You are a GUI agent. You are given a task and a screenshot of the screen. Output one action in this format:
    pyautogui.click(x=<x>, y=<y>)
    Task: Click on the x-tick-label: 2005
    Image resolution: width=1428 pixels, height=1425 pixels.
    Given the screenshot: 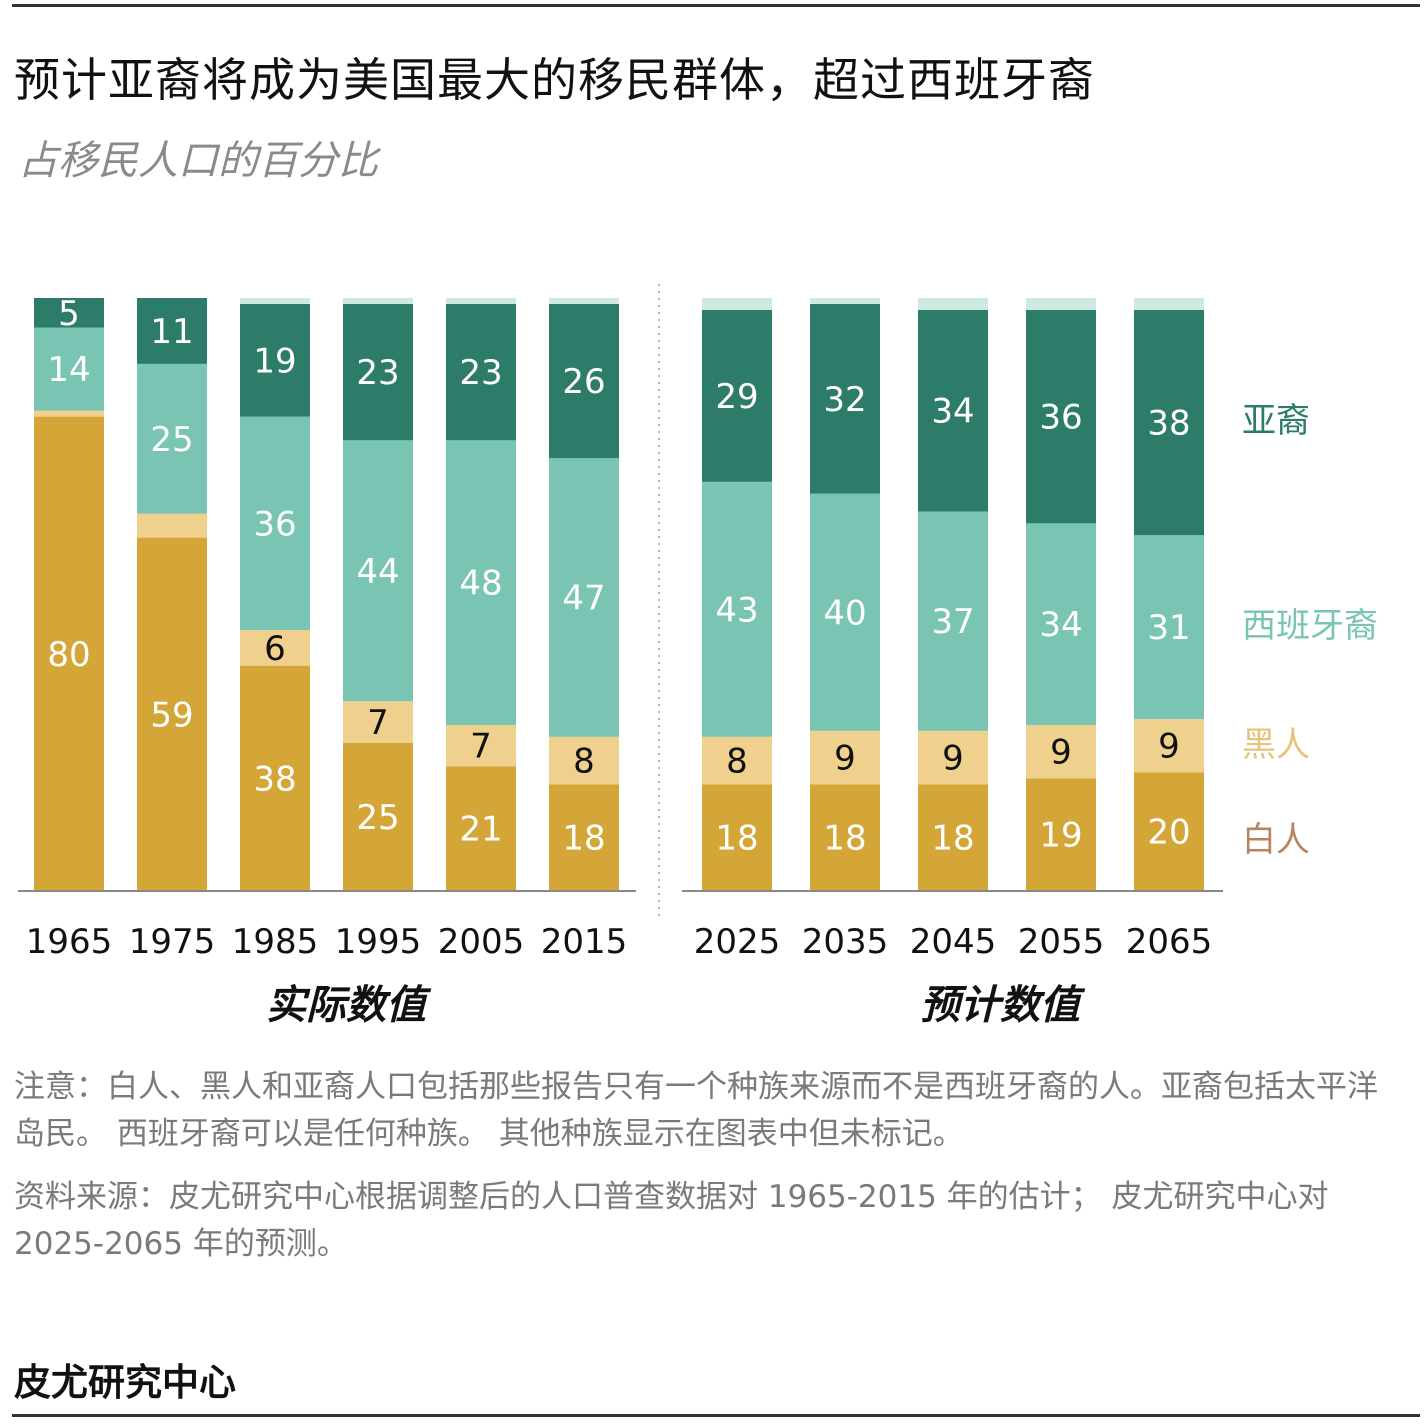 What is the action you would take?
    pyautogui.click(x=481, y=942)
    